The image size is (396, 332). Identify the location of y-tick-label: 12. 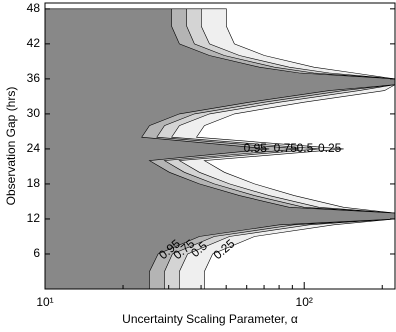
(34, 218).